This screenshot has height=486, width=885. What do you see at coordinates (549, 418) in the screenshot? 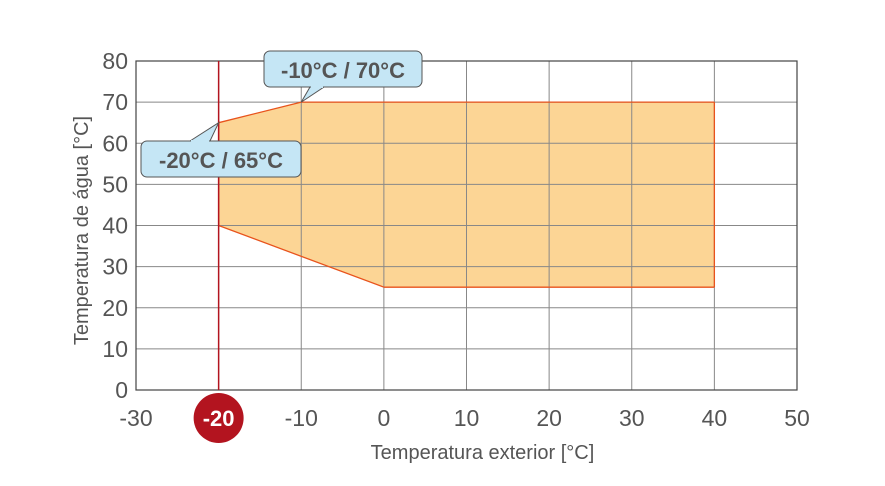
I see `x-tick-label: 20` at bounding box center [549, 418].